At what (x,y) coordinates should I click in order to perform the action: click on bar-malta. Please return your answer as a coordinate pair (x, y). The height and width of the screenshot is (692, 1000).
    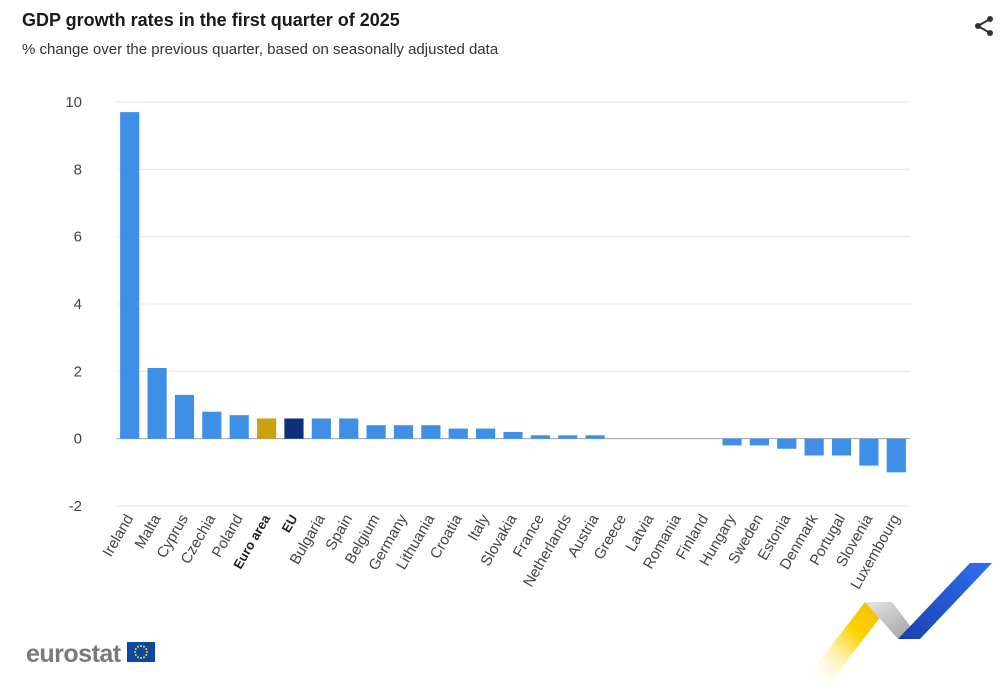
    Looking at the image, I should click on (157, 403).